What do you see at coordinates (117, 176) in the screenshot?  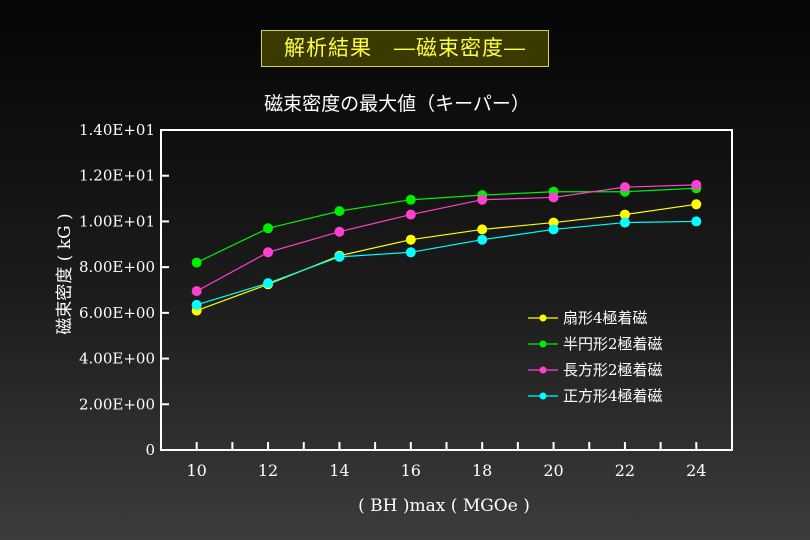 I see `y-tick-label: 1.20E+01` at bounding box center [117, 176].